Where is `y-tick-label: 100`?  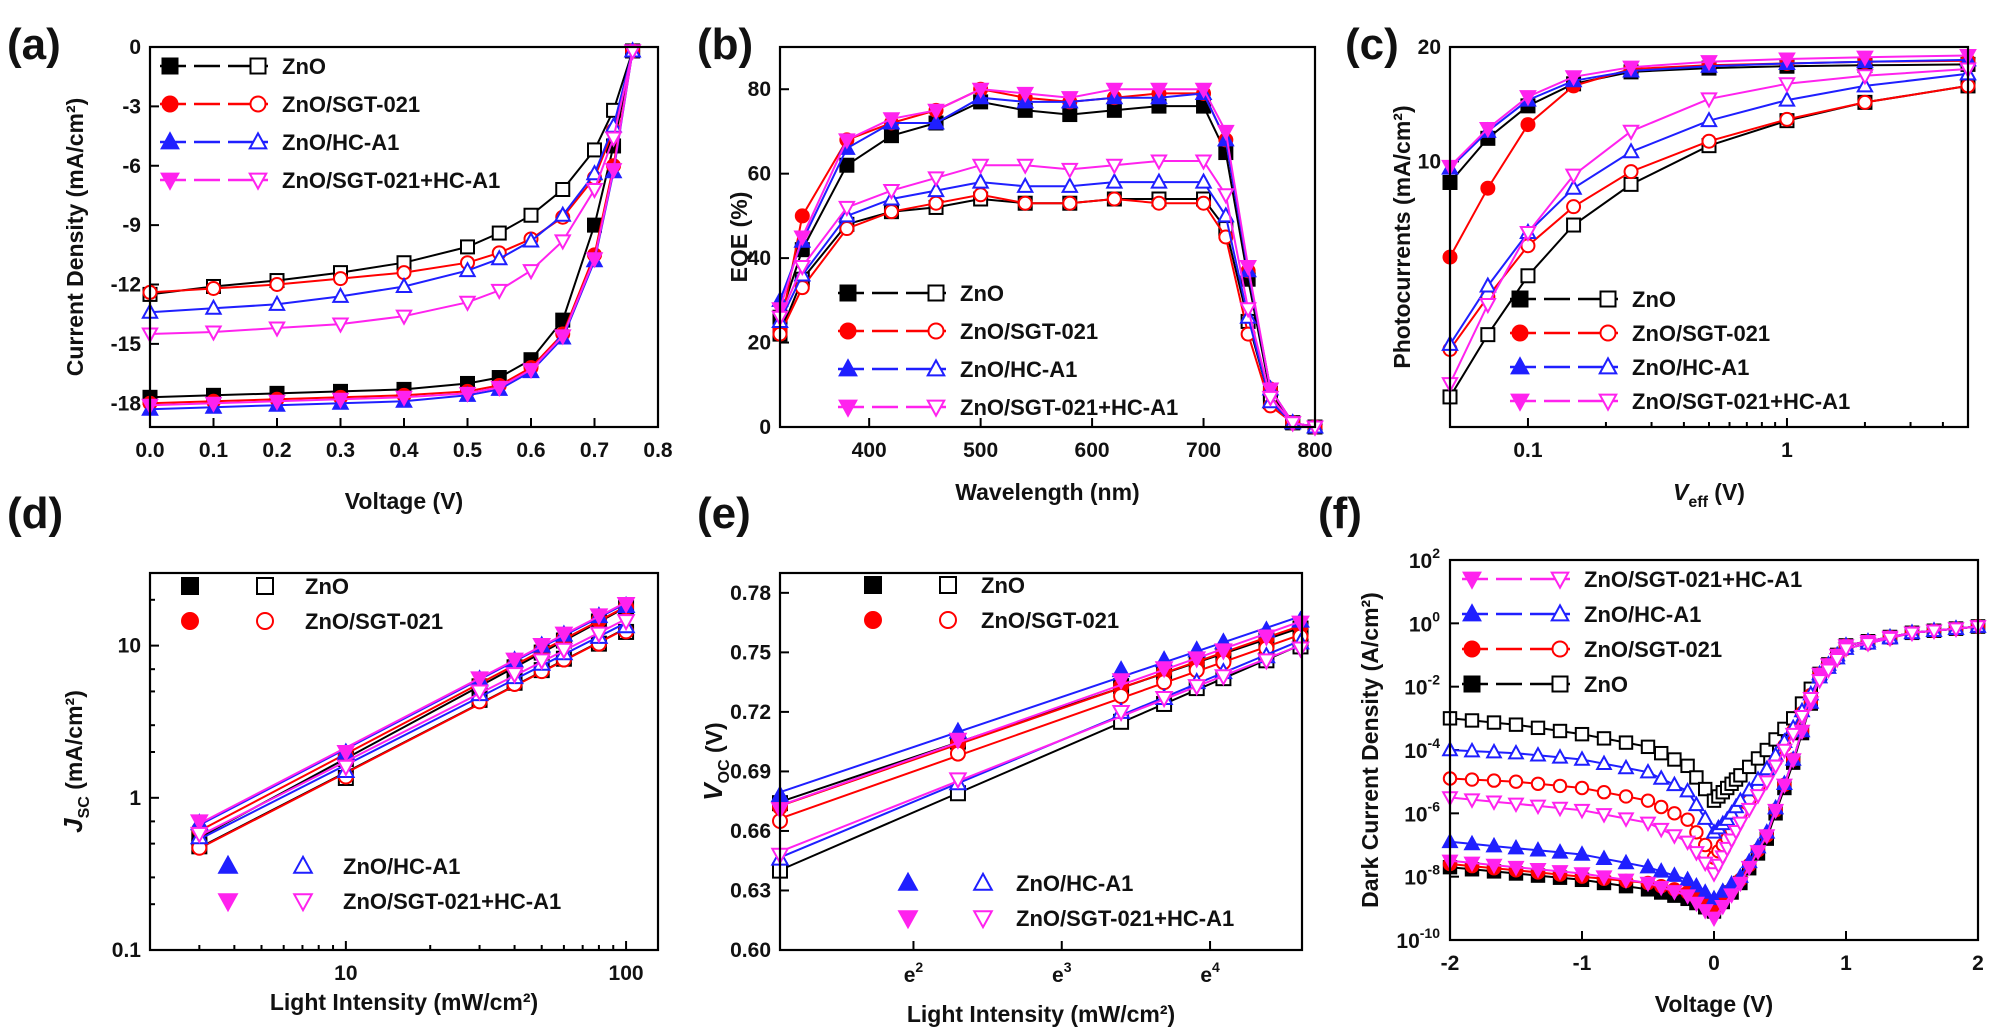
y-tick-label: 100 is located at coordinates (1424, 622).